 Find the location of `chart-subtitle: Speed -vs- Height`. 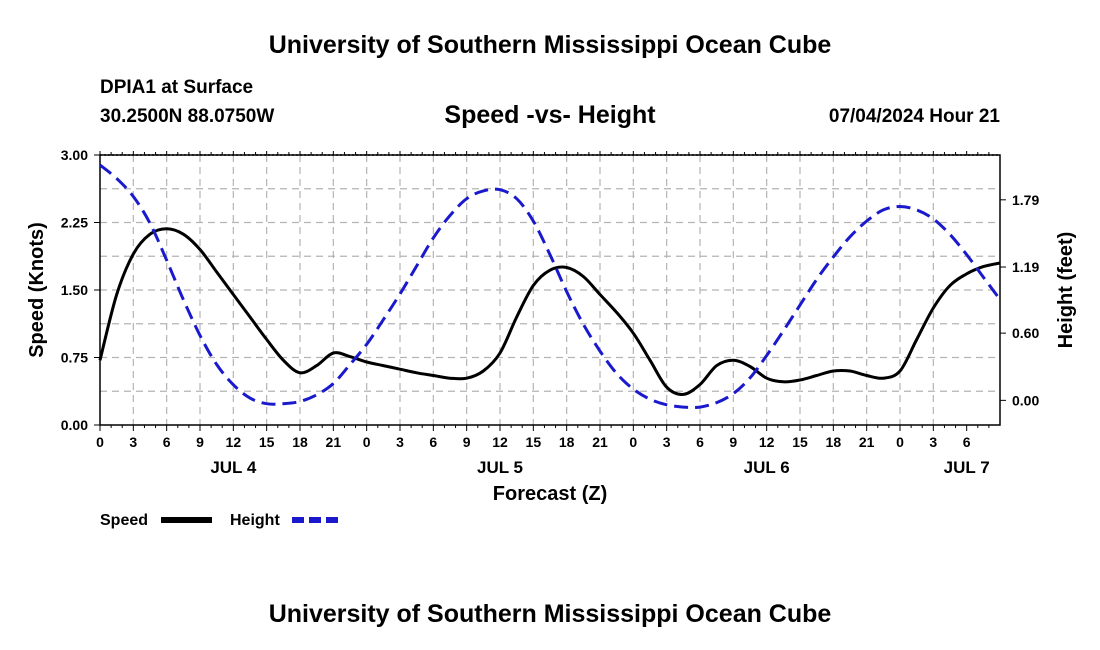

chart-subtitle: Speed -vs- Height is located at coordinates (550, 115).